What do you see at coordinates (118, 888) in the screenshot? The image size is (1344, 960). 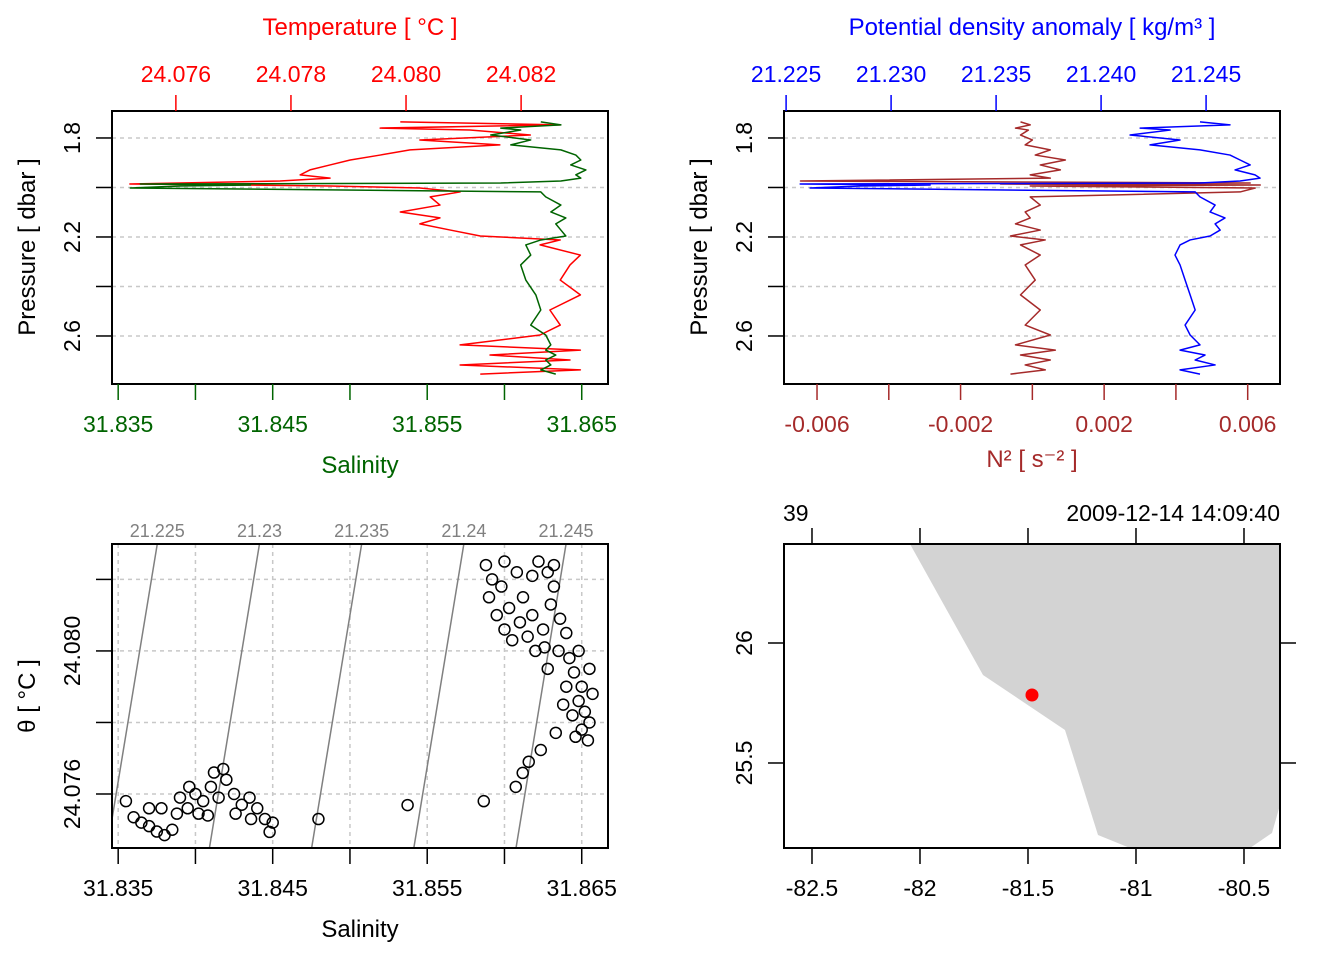 I see `ts-salinity-axis-tick-label: 31.835` at bounding box center [118, 888].